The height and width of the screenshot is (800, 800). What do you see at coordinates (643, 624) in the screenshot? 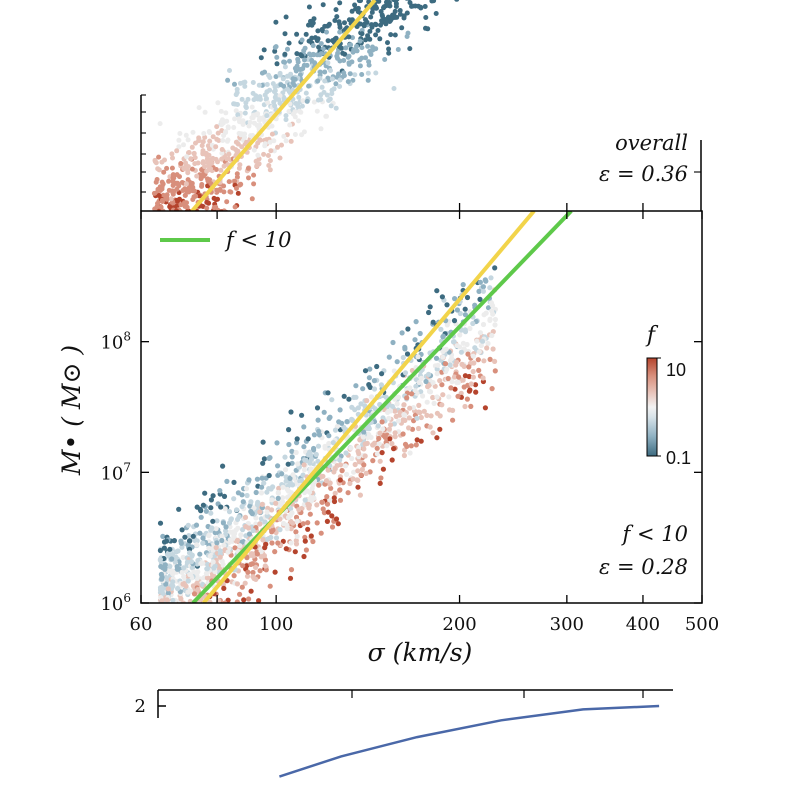
I see `x-tick-label: 400` at bounding box center [643, 624].